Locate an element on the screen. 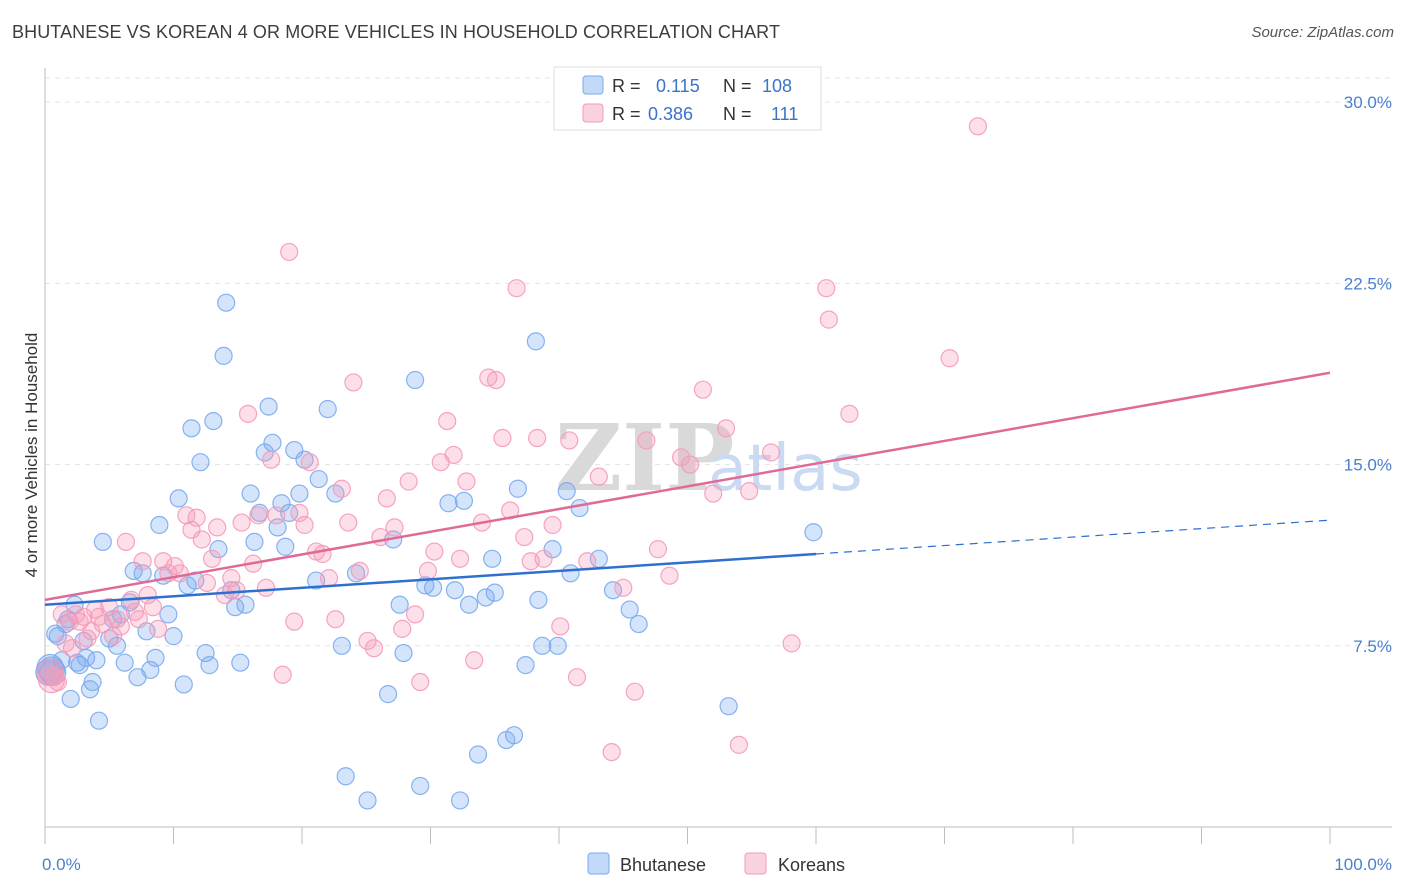 This screenshot has width=1406, height=892. y-axis-title: 4 or more Vehicles in Household is located at coordinates (31, 455).